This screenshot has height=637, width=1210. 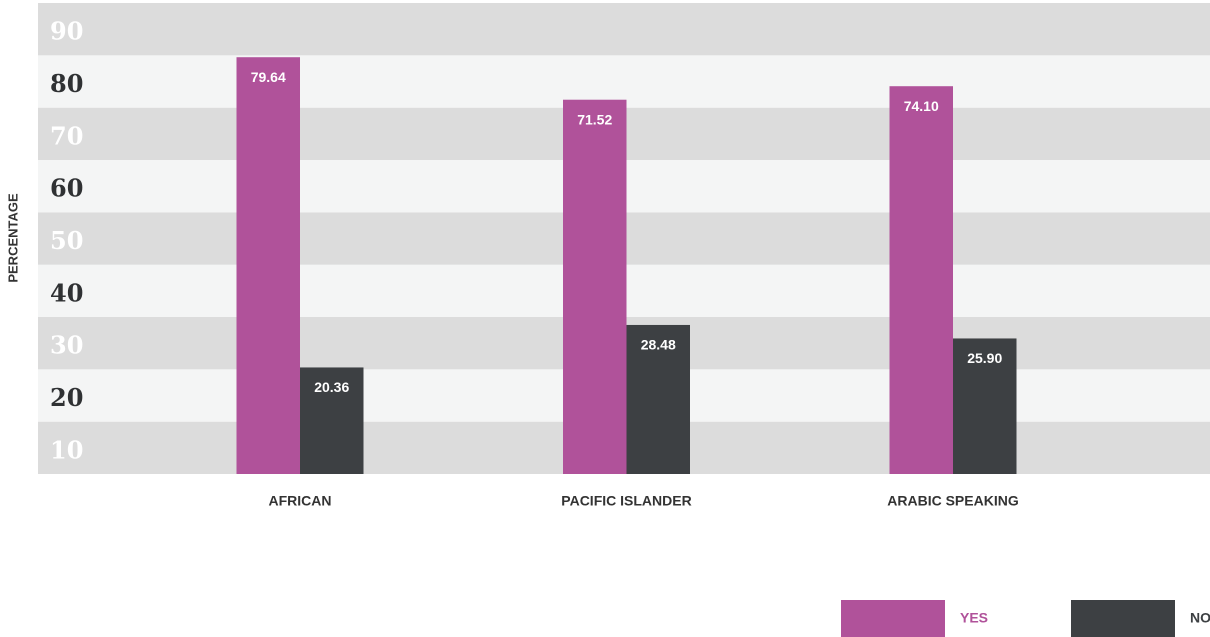 What do you see at coordinates (268, 77) in the screenshot?
I see `value-label: 79.64` at bounding box center [268, 77].